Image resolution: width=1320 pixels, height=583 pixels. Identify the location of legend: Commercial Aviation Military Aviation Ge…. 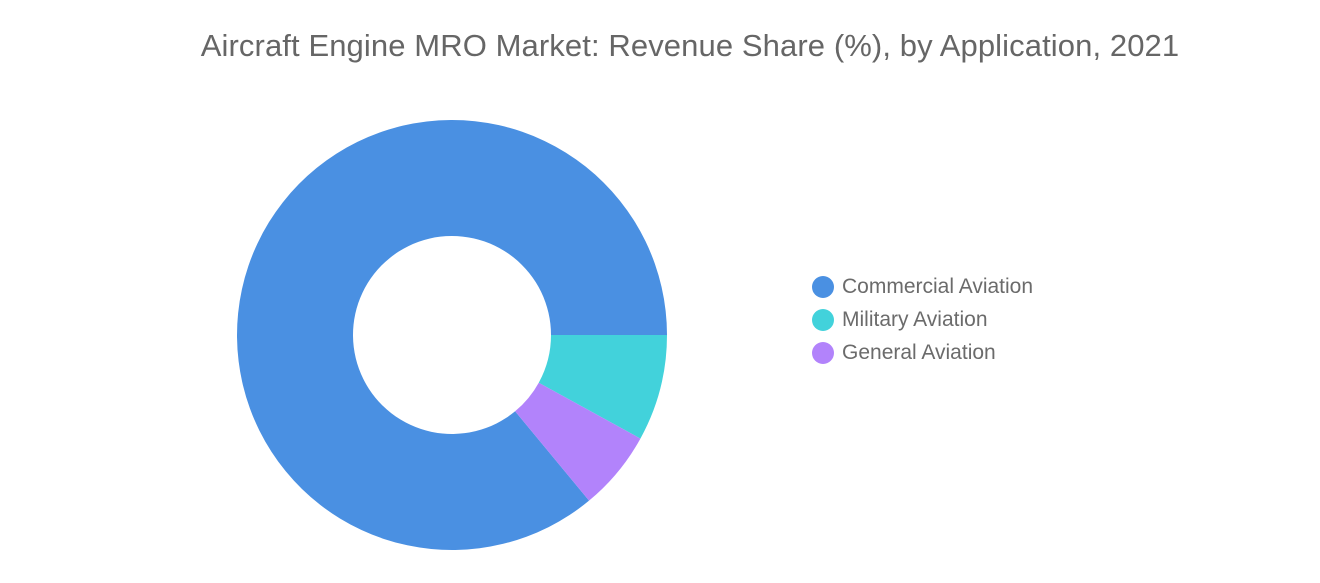
(922, 319).